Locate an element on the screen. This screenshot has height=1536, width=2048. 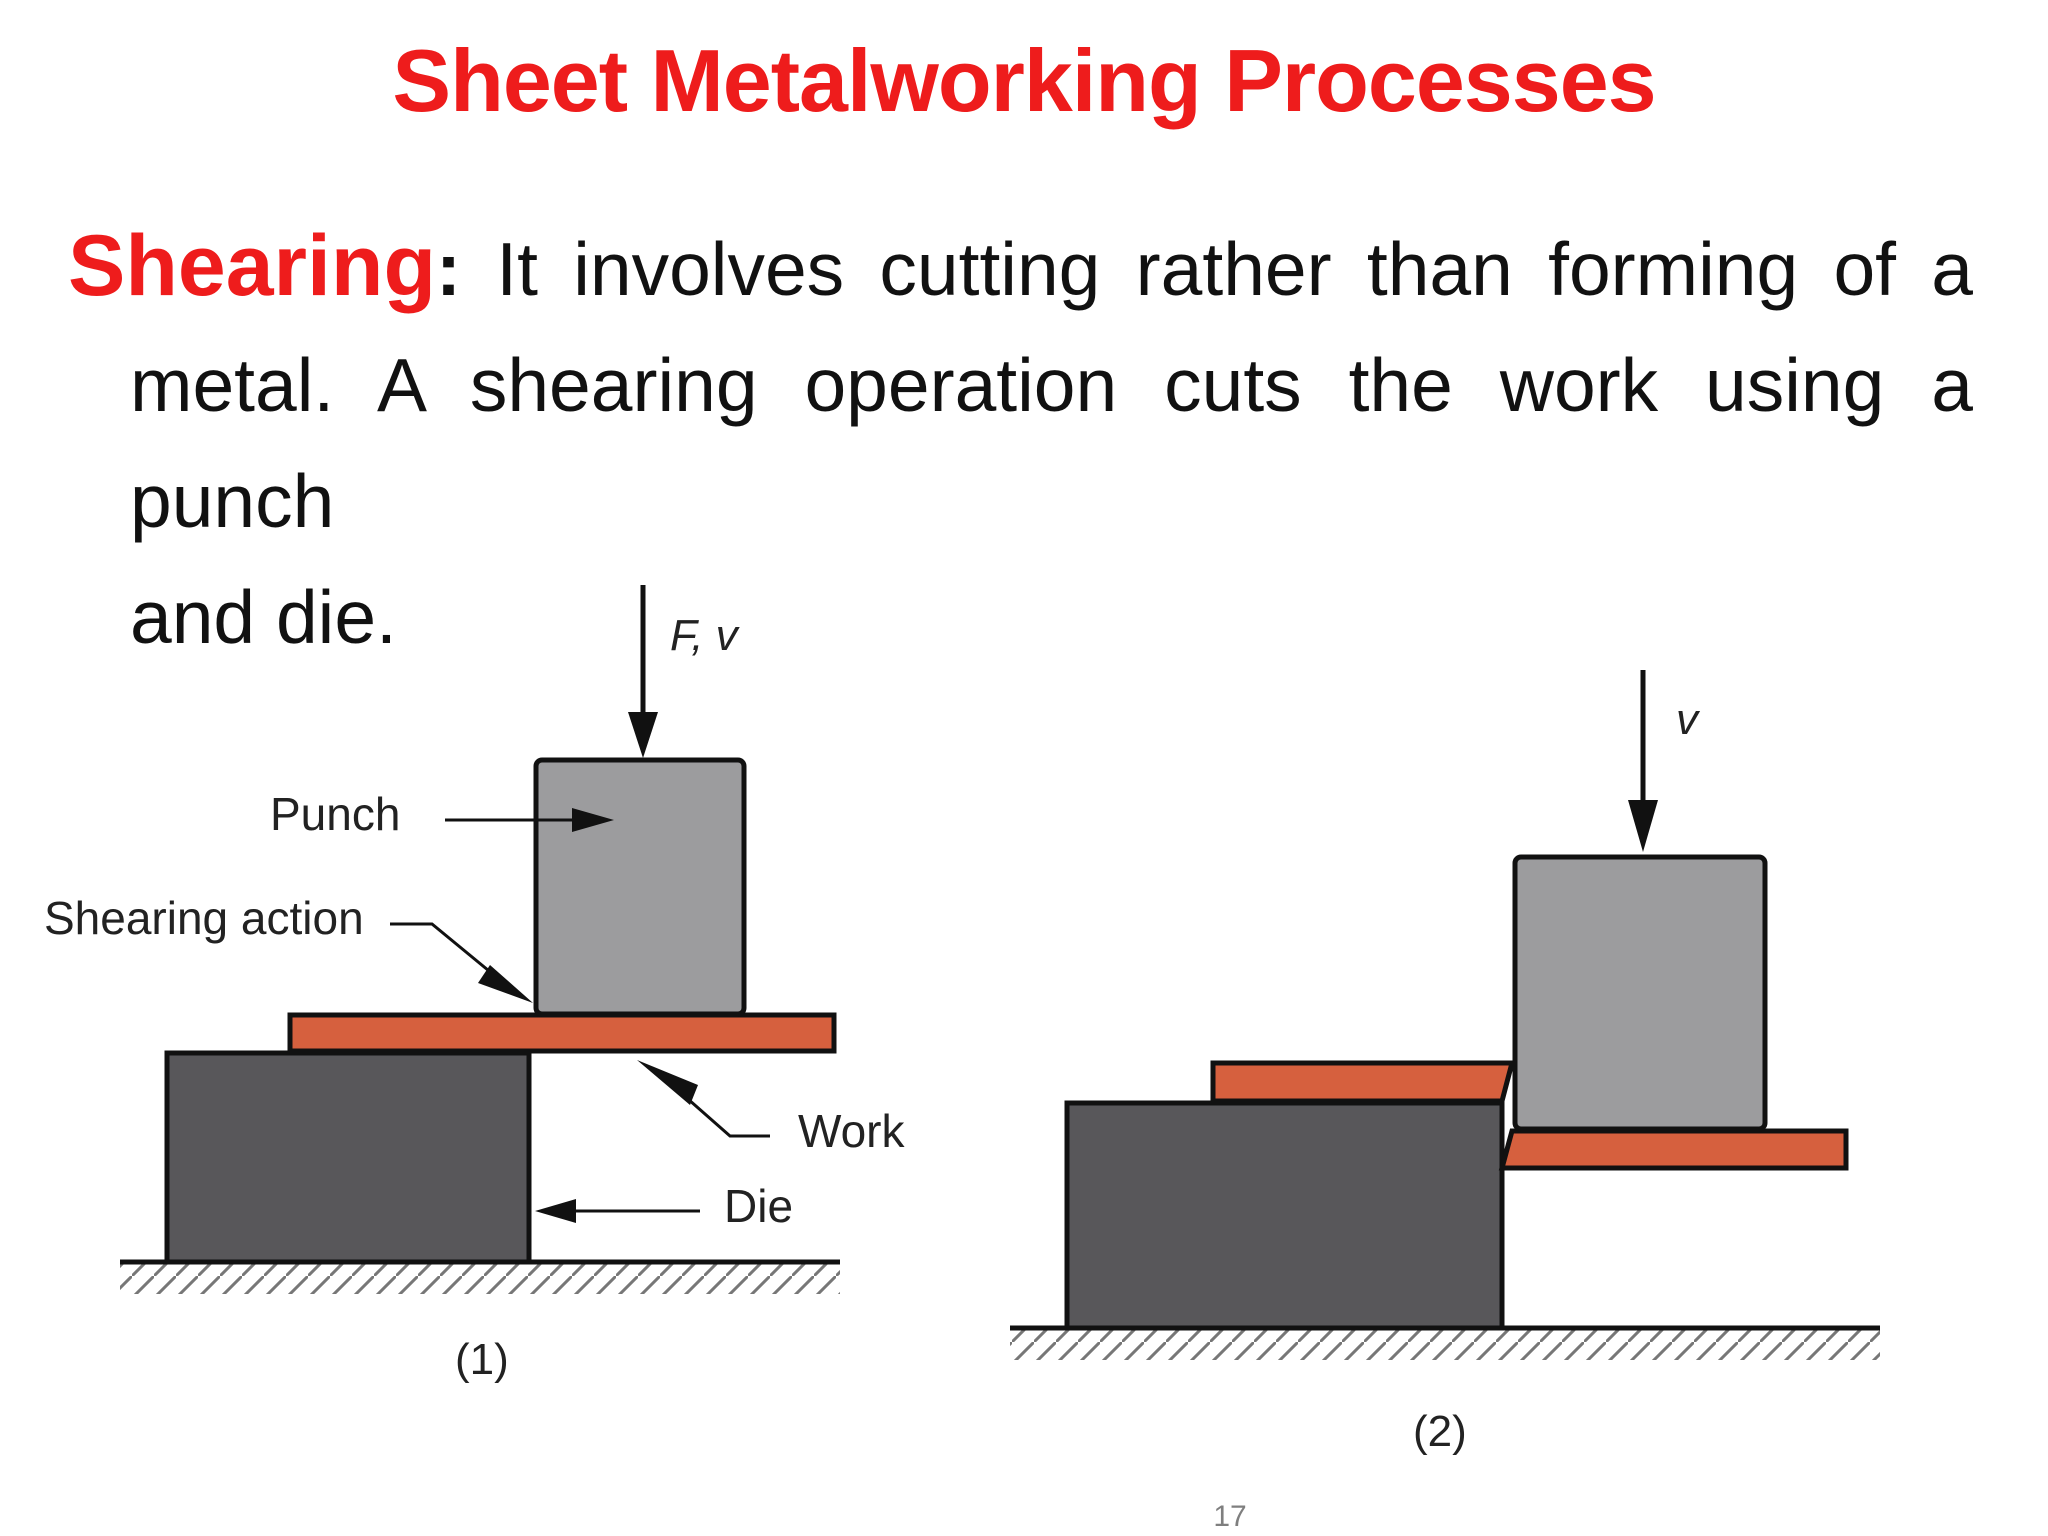
definition-line-3: and die. is located at coordinates (263, 617).